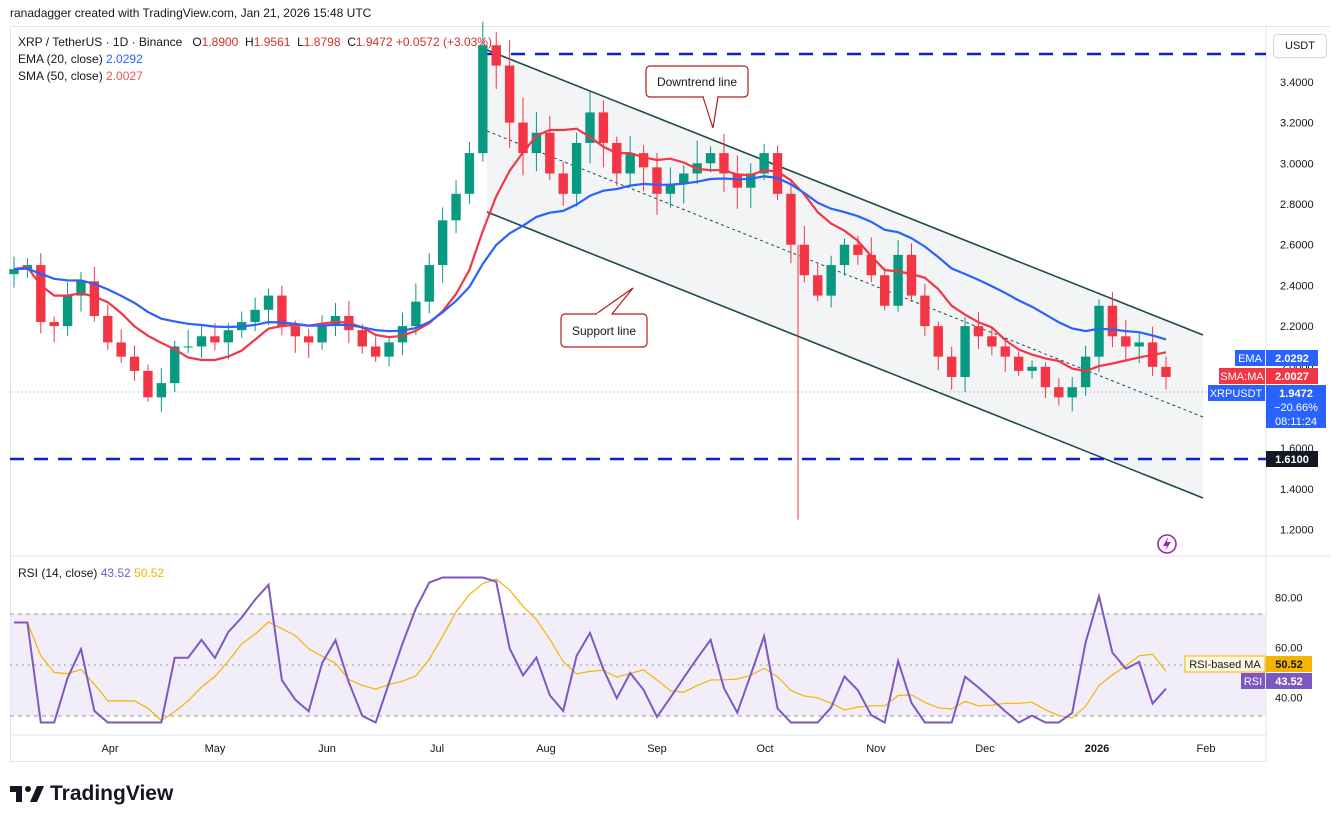  I want to click on time-tick-label: Oct, so click(764, 749).